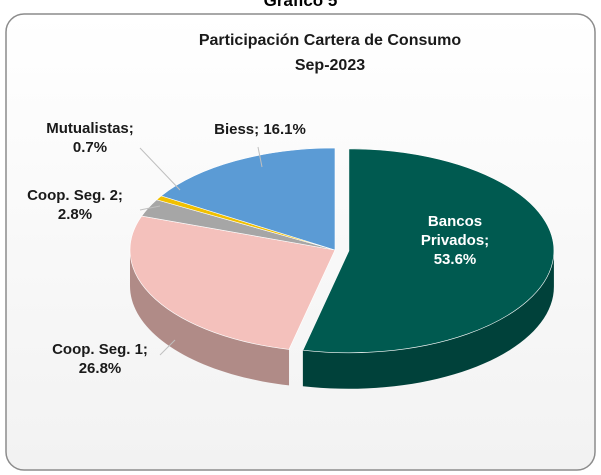 This screenshot has width=601, height=475. I want to click on category-label: Coop. Seg. 1;, so click(100, 349).